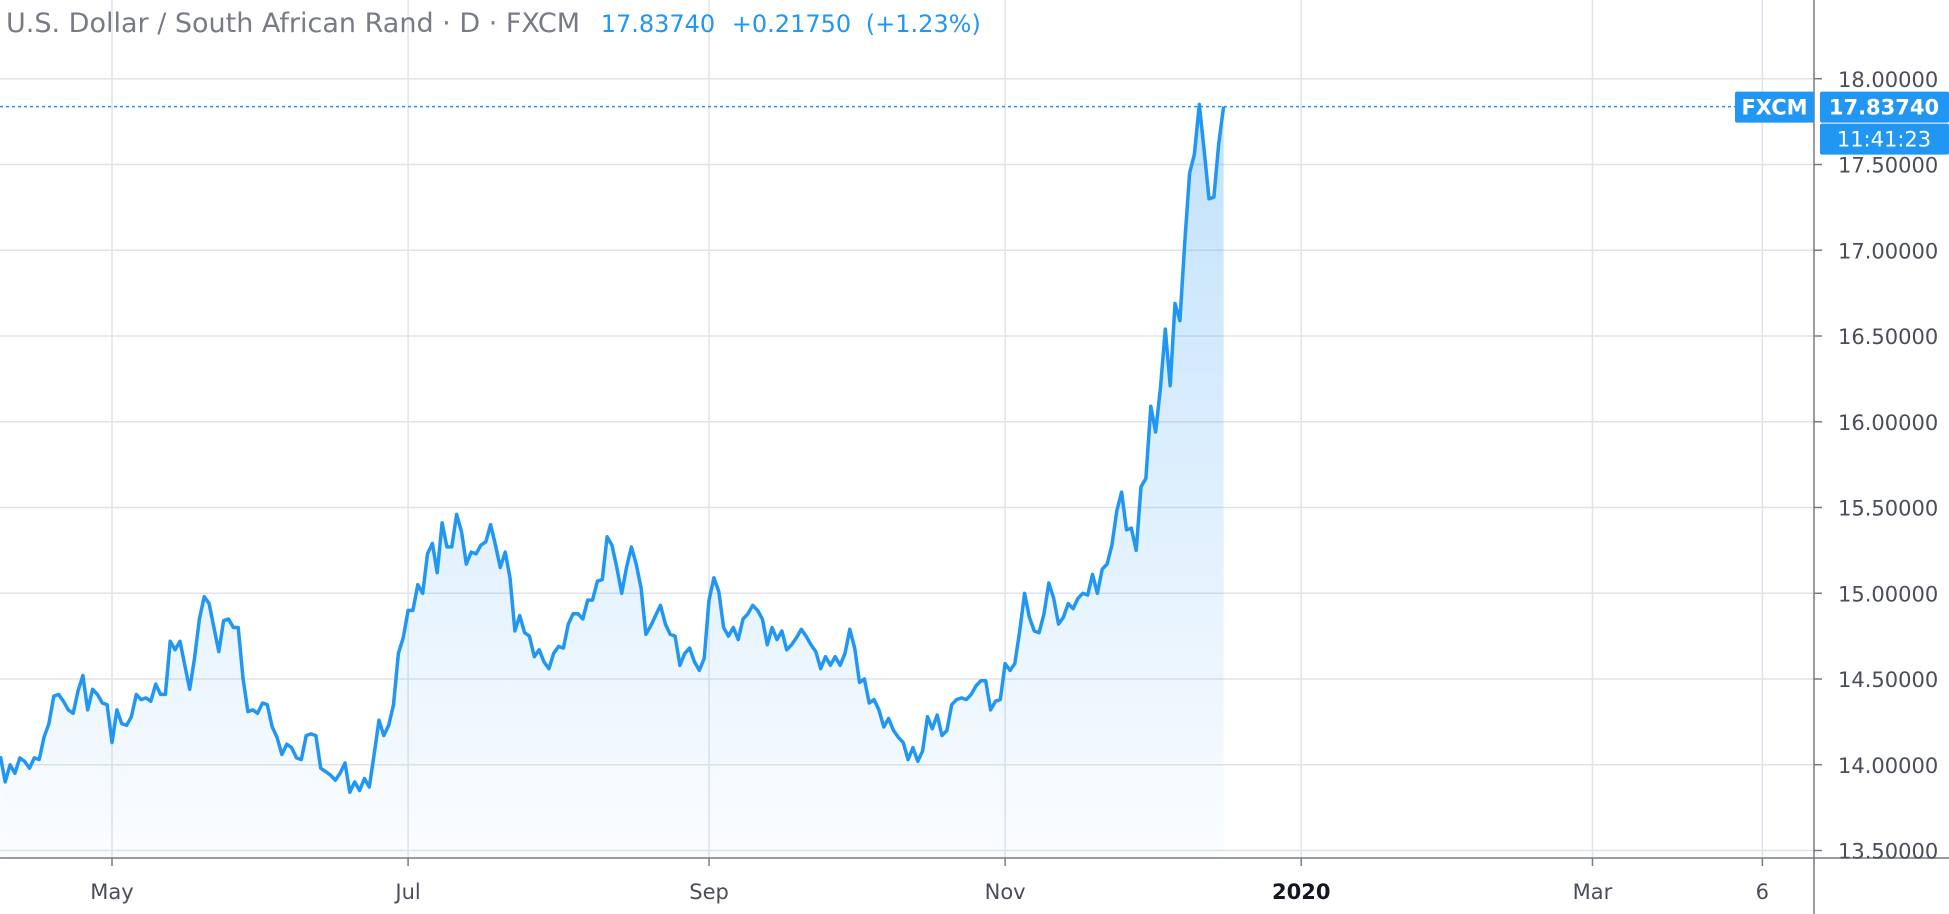 This screenshot has height=914, width=1949. I want to click on y-tick-label: 17.00000, so click(1888, 251).